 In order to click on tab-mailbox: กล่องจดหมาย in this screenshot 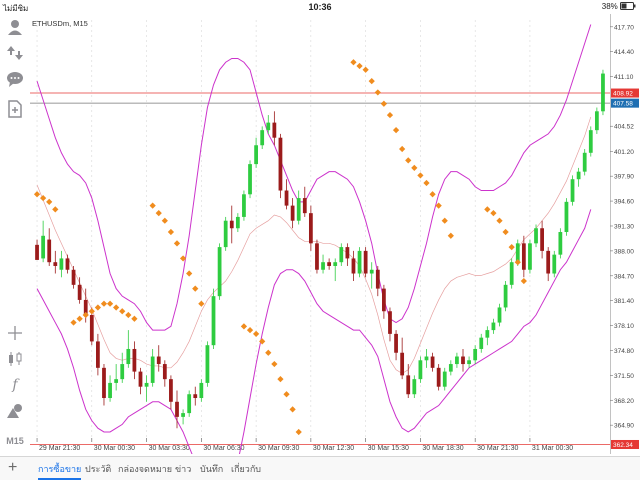, I will do `click(145, 469)`.